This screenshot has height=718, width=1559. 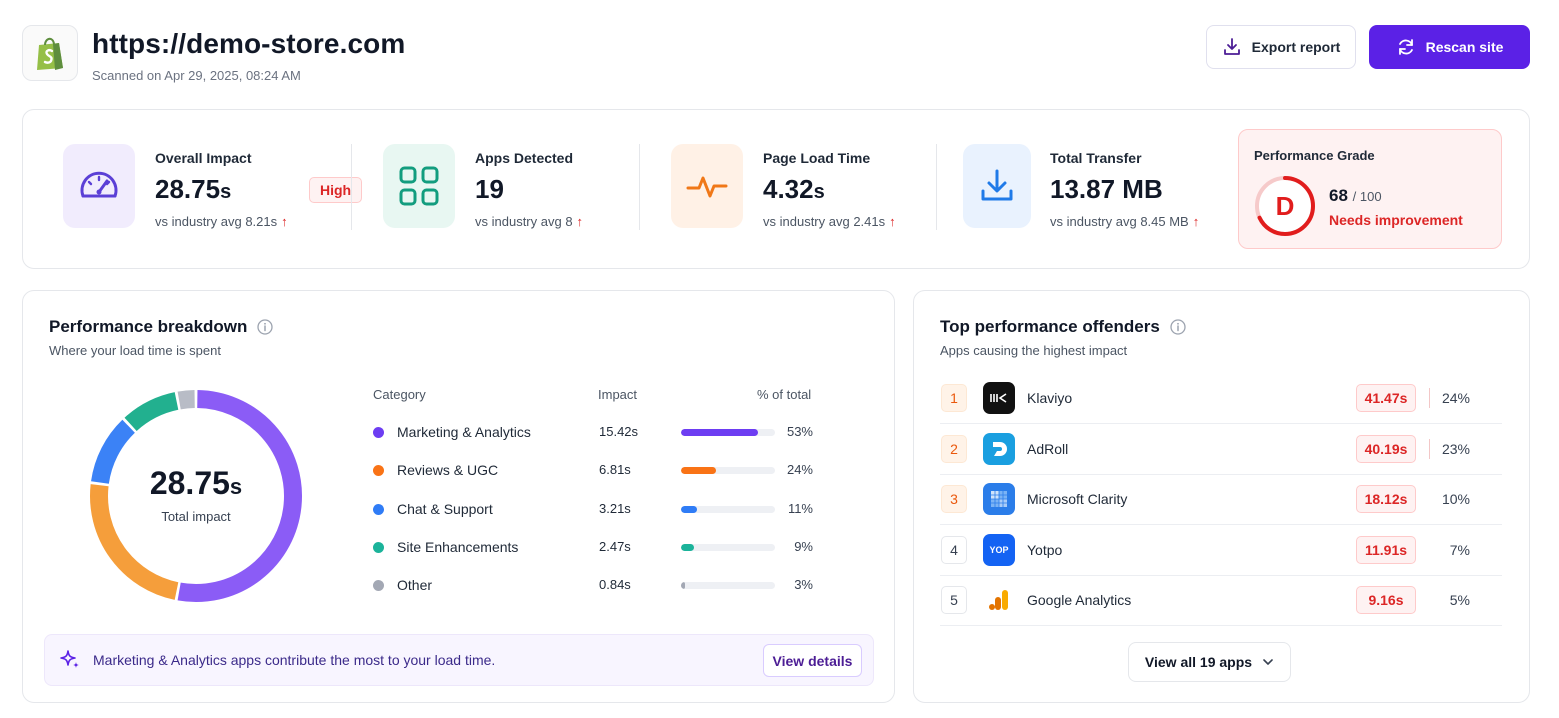 What do you see at coordinates (817, 158) in the screenshot?
I see `stat-label: Page Load Time` at bounding box center [817, 158].